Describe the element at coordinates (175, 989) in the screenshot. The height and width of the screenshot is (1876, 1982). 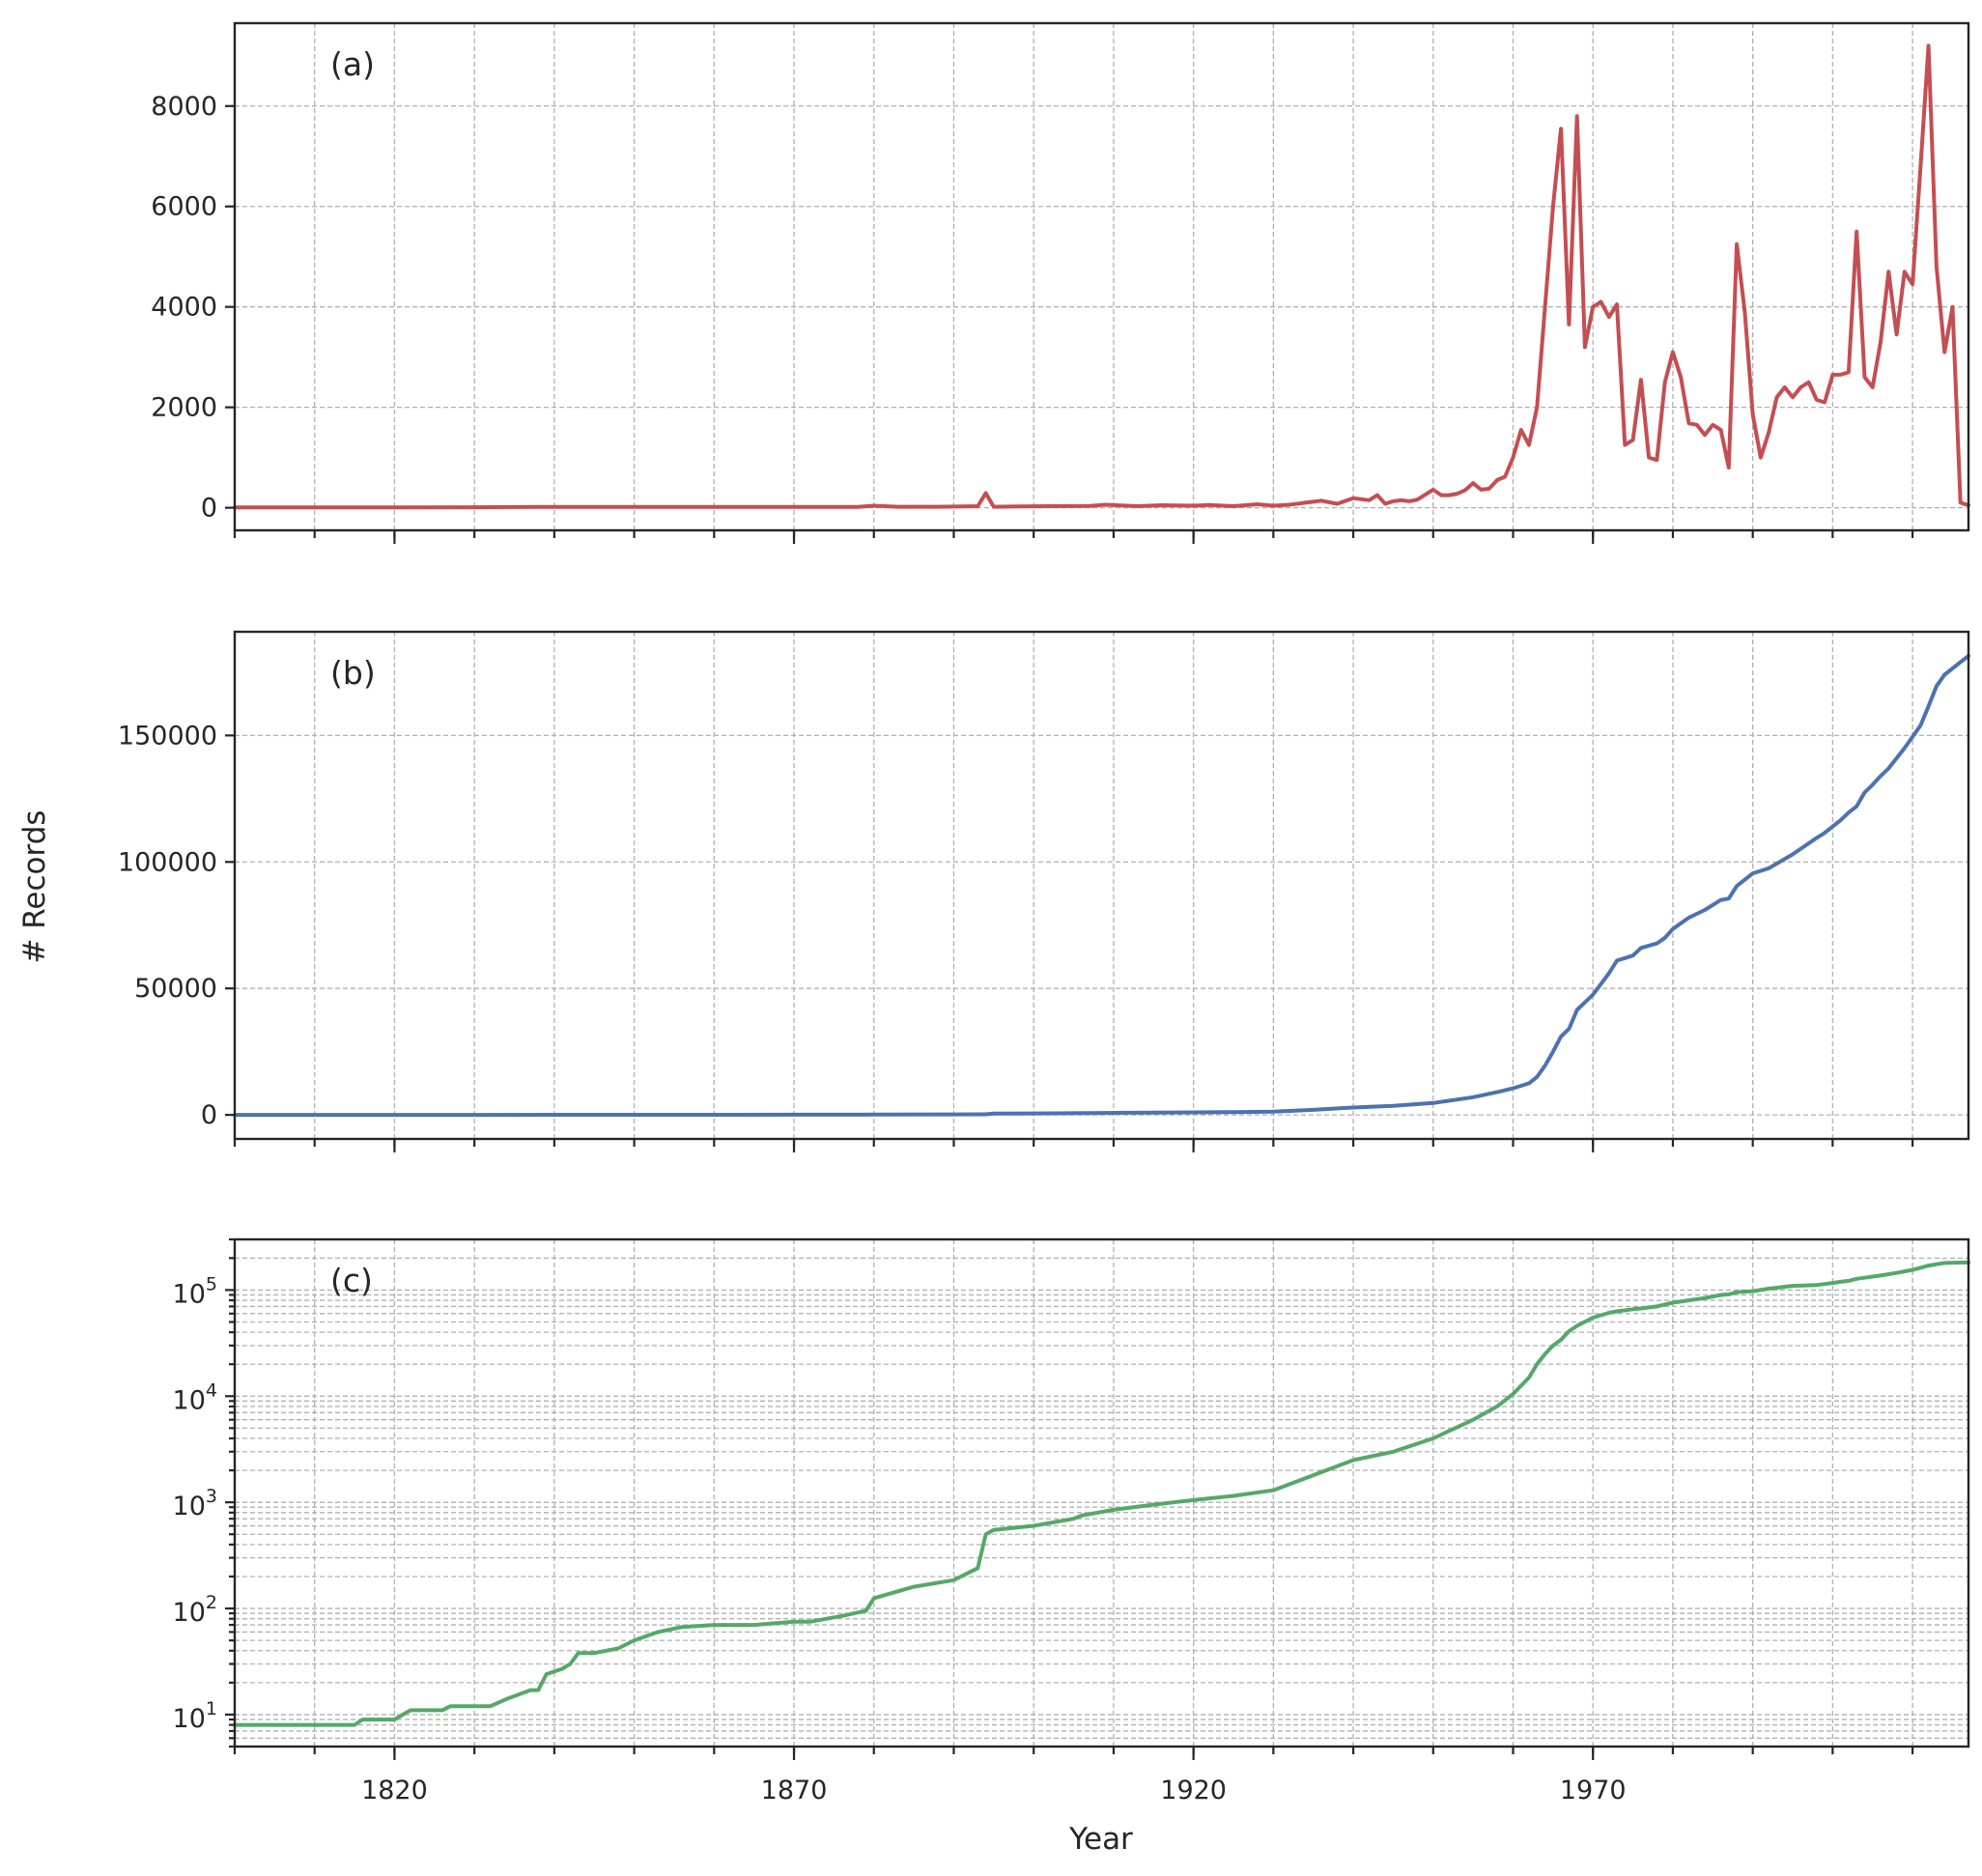
I see `y-tick-label: 50000` at that location.